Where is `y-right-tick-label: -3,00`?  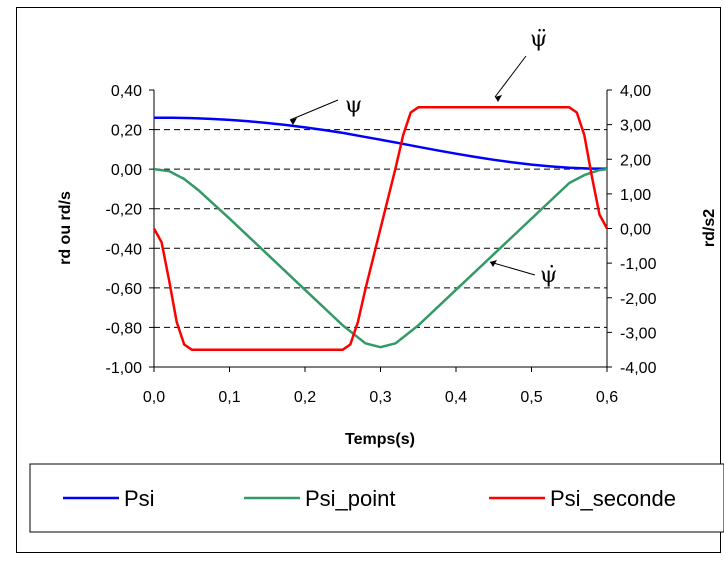
y-right-tick-label: -3,00 is located at coordinates (638, 333).